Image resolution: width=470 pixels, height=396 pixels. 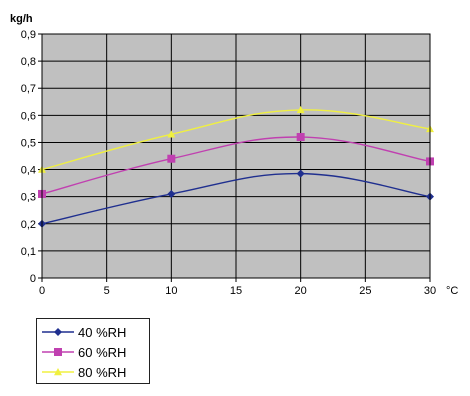 What do you see at coordinates (236, 291) in the screenshot?
I see `x-tick-label: 15` at bounding box center [236, 291].